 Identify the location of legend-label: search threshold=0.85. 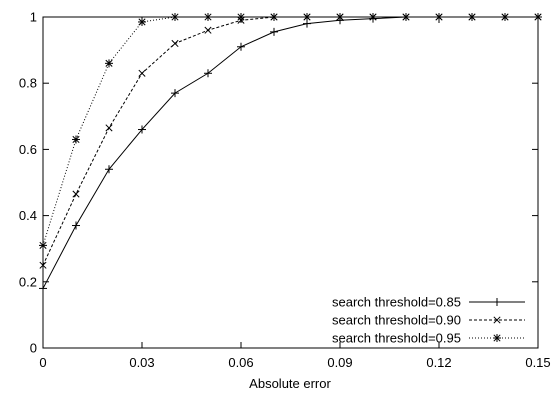
(396, 302).